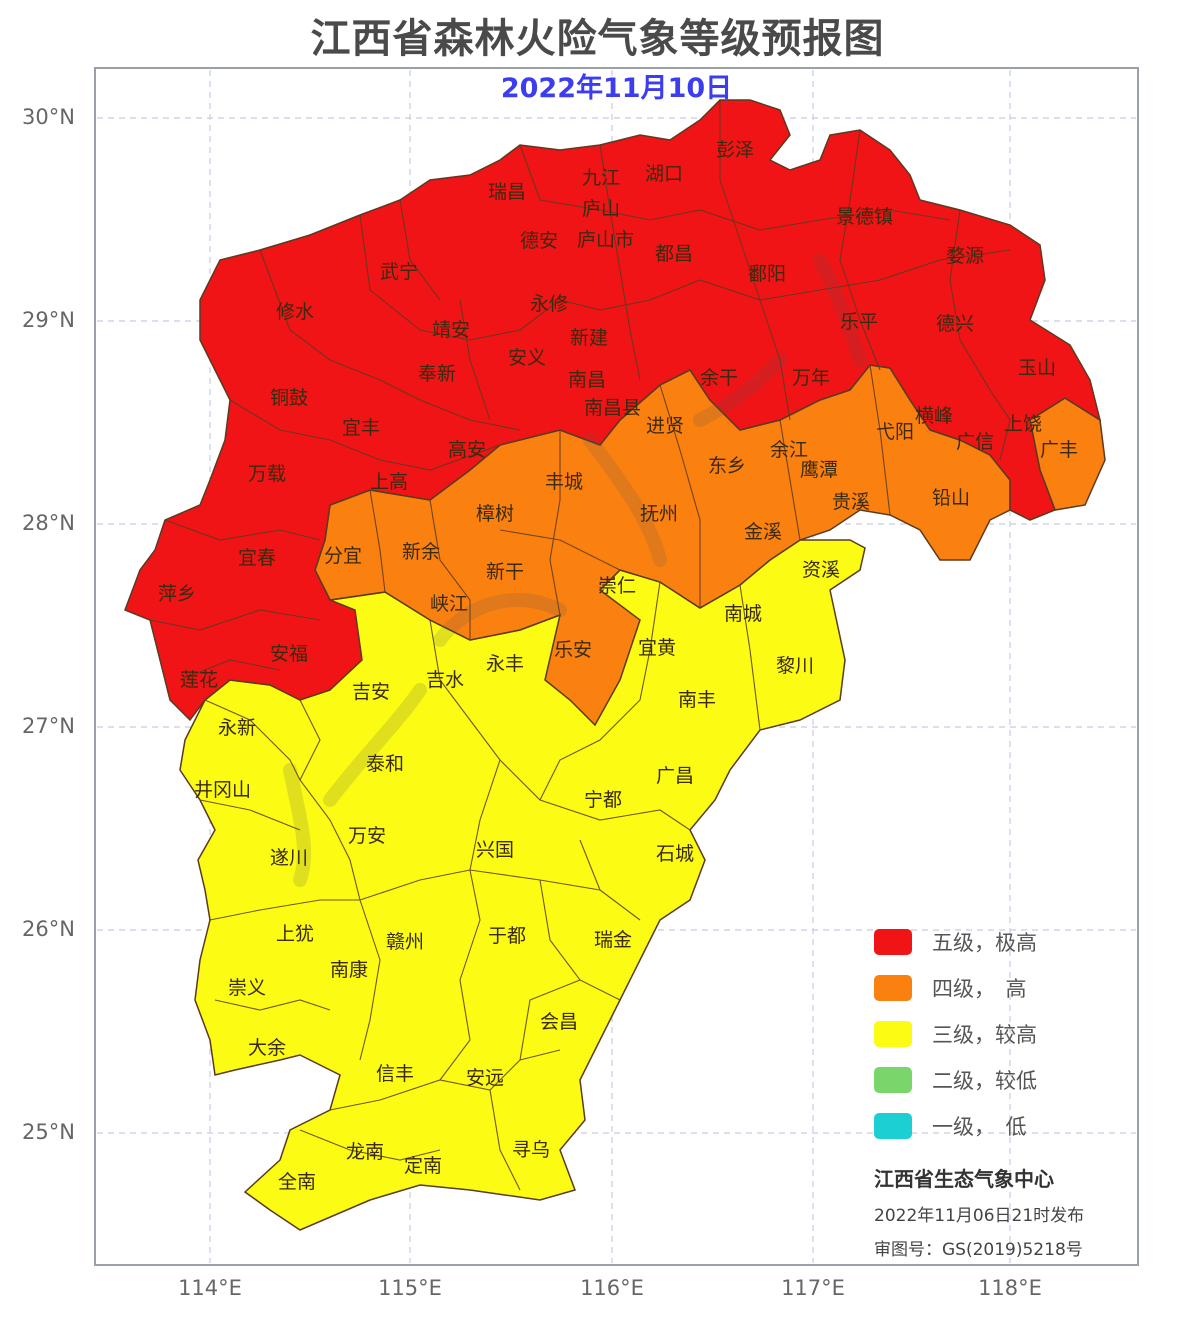 This screenshot has height=1323, width=1195. Describe the element at coordinates (485, 1078) in the screenshot. I see `city-label: 安远` at that location.